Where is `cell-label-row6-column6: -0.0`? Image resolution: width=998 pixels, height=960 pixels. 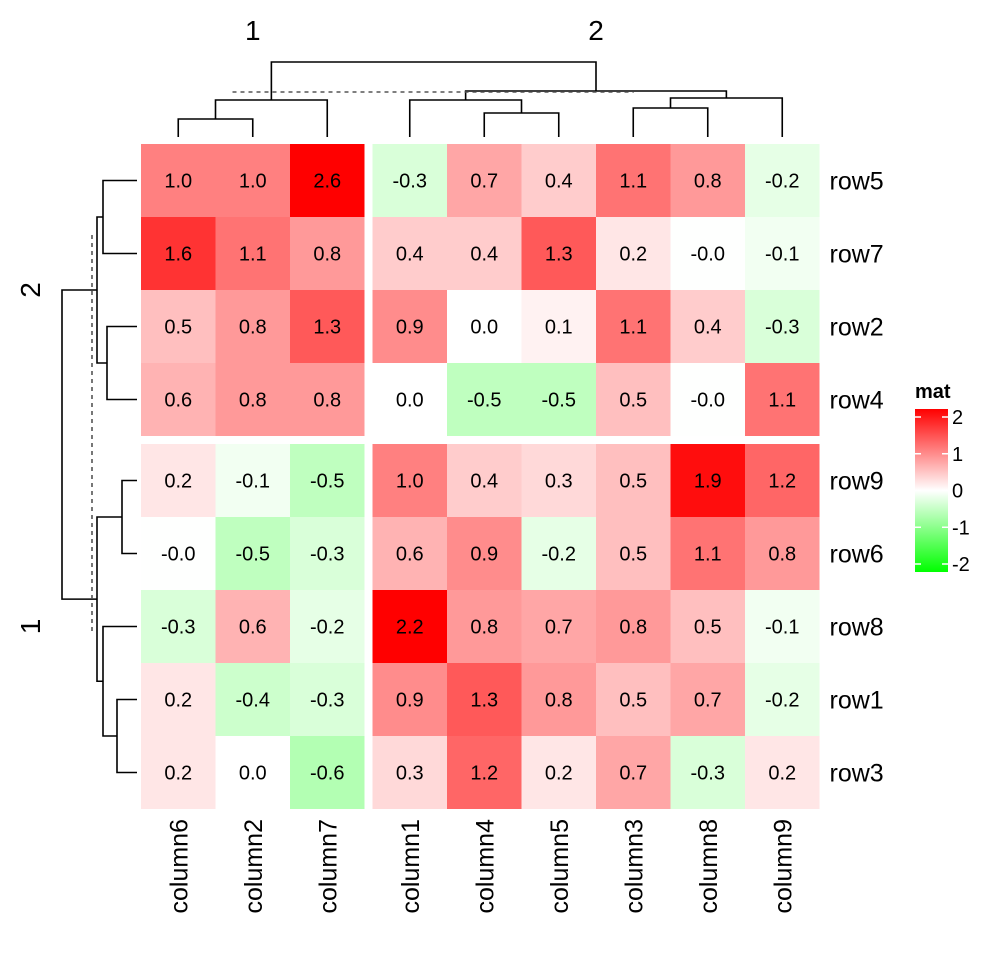
cell-label-row6-column6: -0.0 is located at coordinates (178, 555).